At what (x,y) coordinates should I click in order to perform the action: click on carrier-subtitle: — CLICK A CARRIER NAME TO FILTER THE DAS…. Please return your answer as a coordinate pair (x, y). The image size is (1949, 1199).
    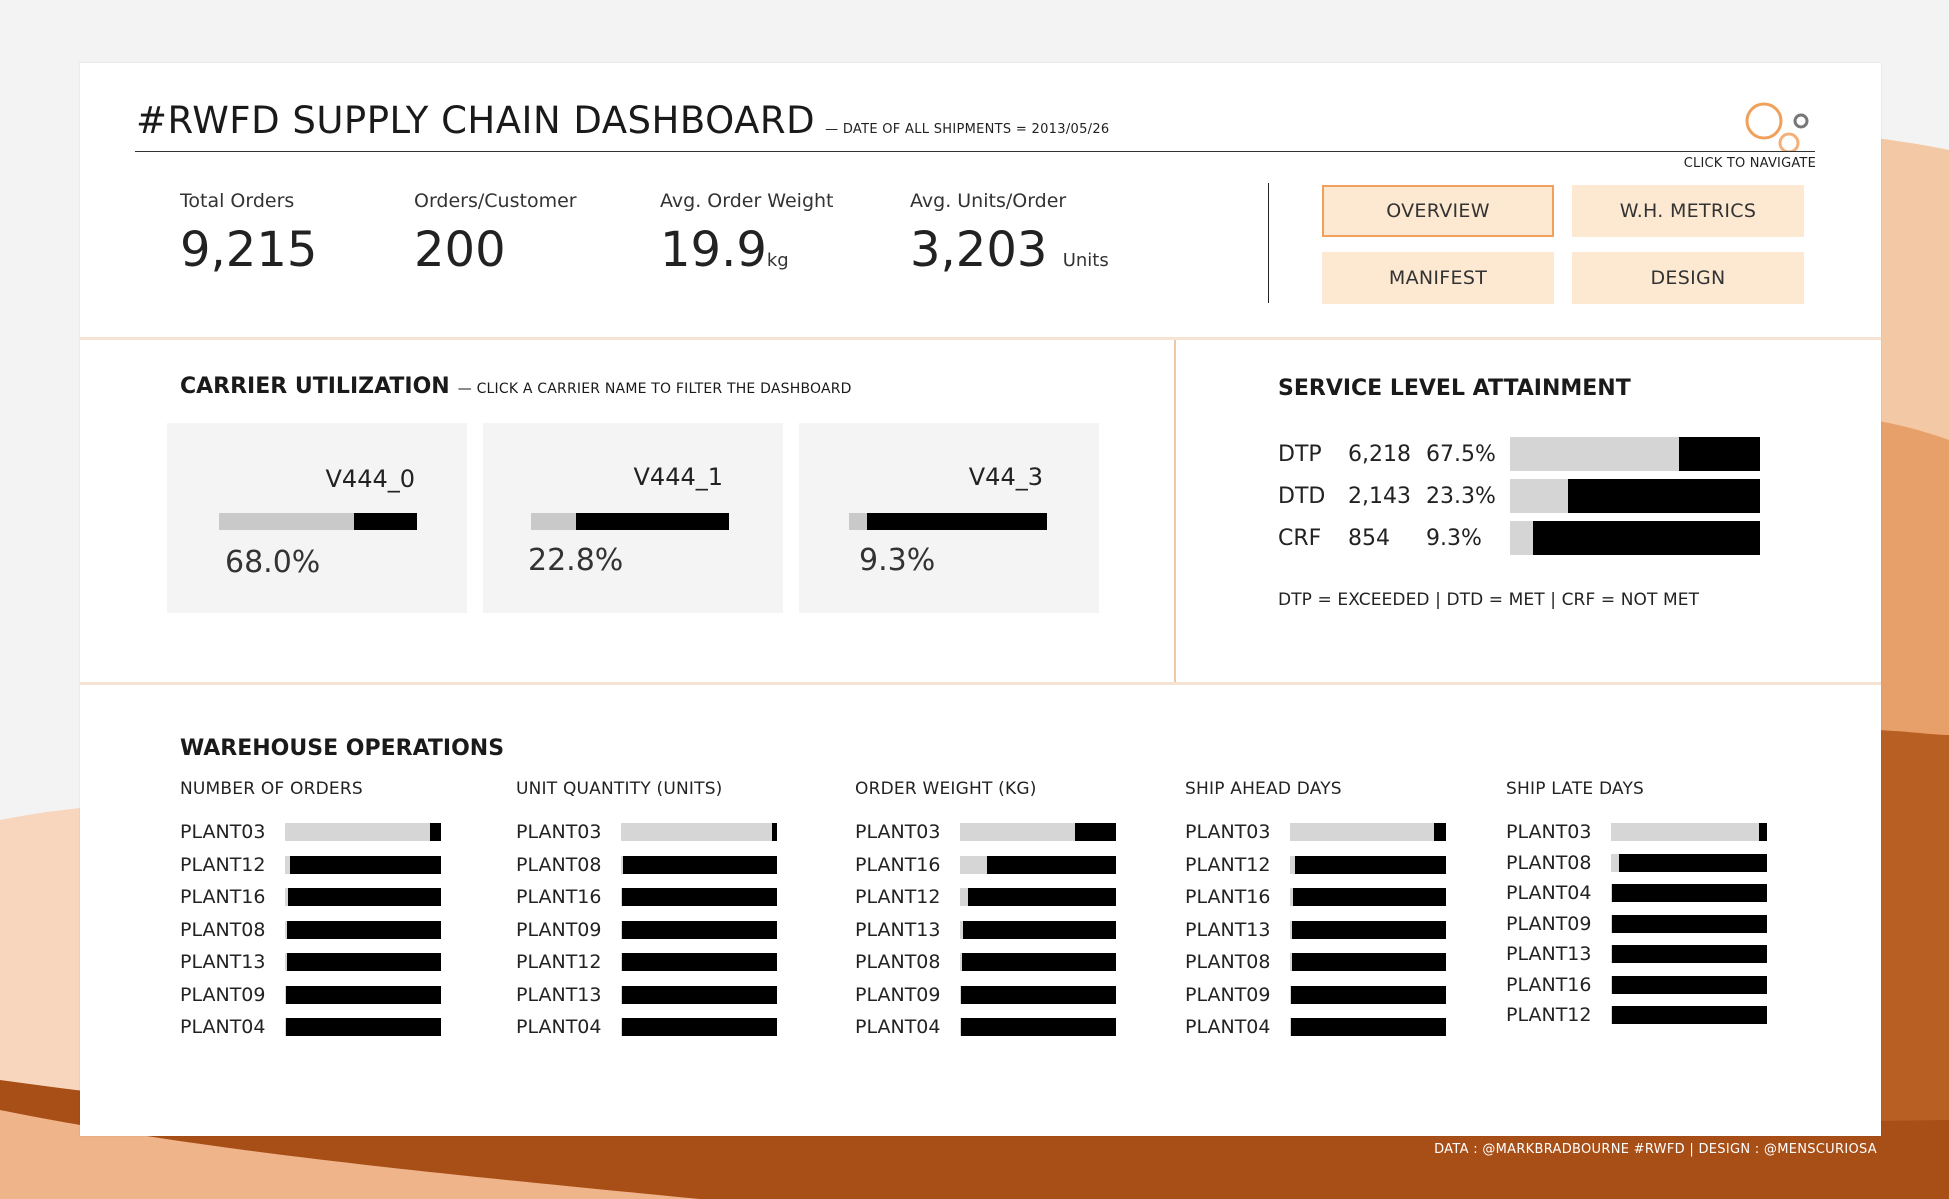
    Looking at the image, I should click on (654, 389).